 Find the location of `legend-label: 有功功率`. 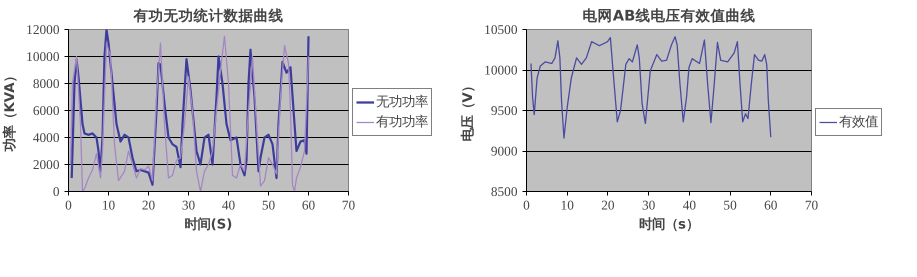

legend-label: 有功功率 is located at coordinates (402, 122).